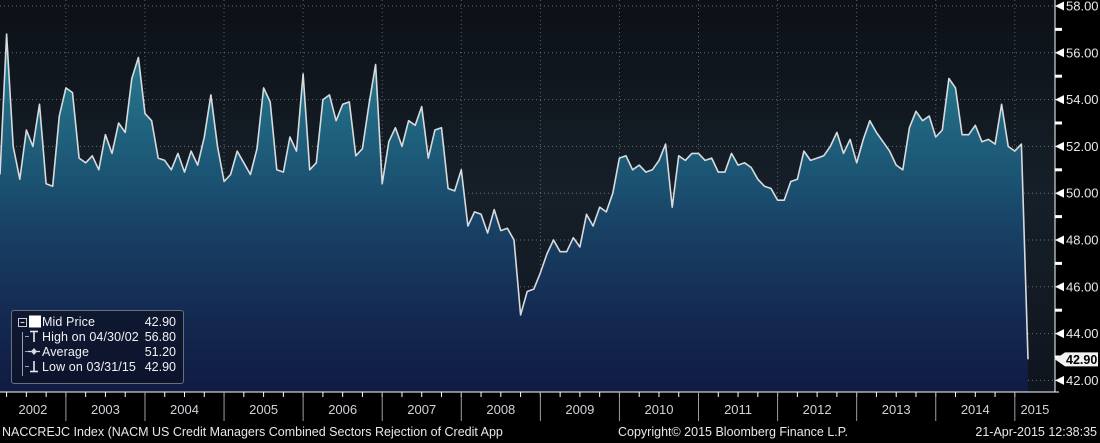  Describe the element at coordinates (1034, 409) in the screenshot. I see `x-axis-year-label: 2015` at that location.